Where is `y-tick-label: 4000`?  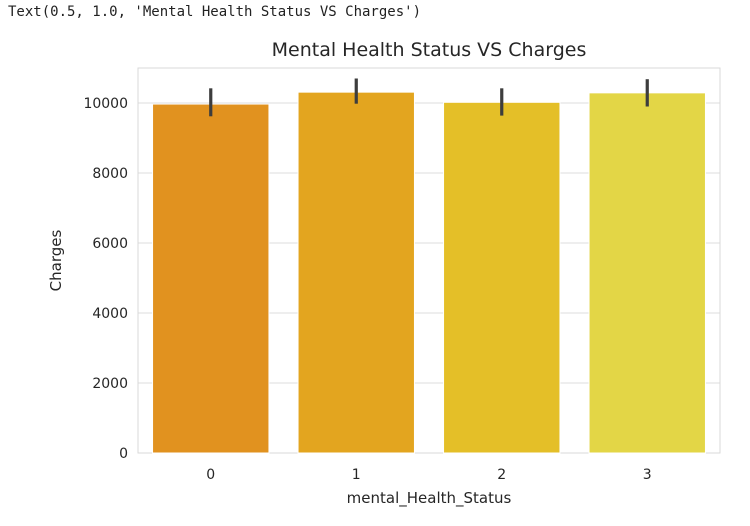 y-tick-label: 4000 is located at coordinates (110, 314).